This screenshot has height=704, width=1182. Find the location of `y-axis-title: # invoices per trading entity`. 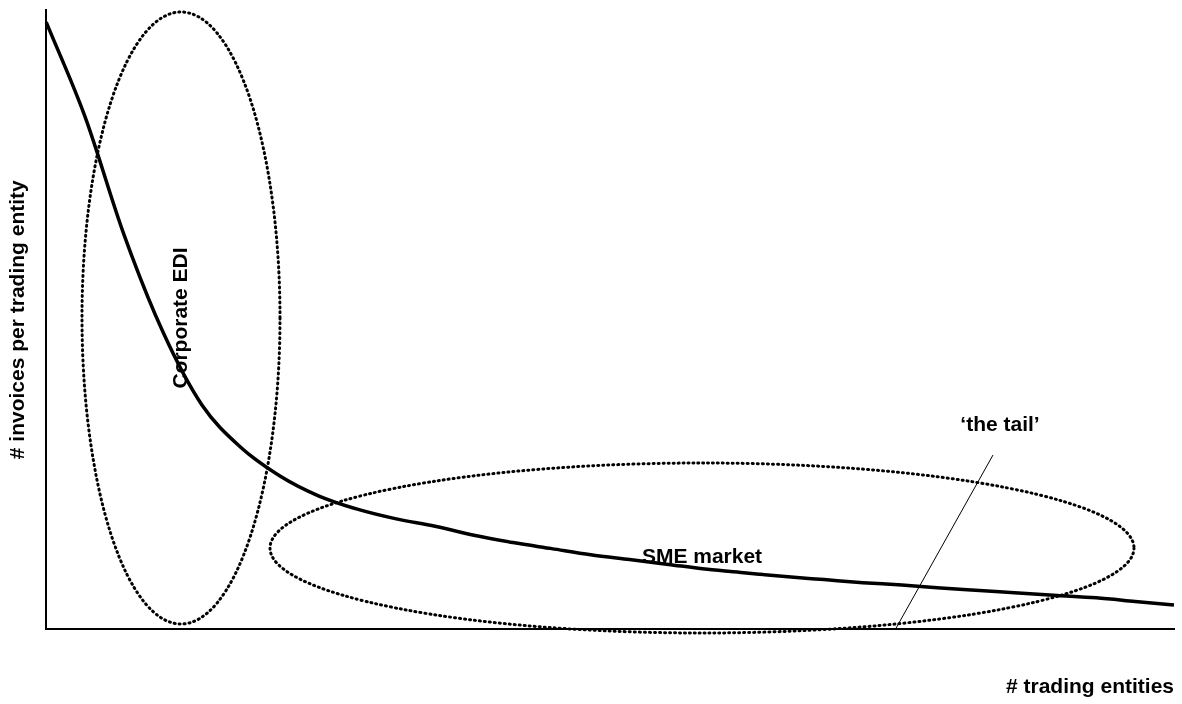

y-axis-title: # invoices per trading entity is located at coordinates (17, 319).